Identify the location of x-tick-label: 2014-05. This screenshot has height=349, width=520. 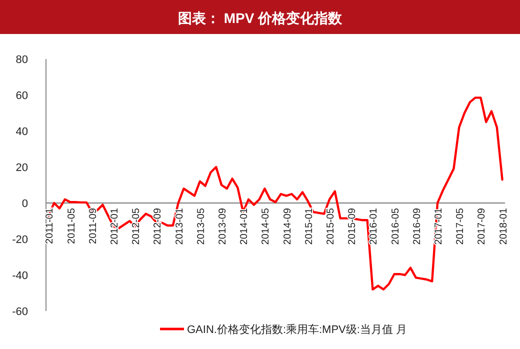
(266, 226).